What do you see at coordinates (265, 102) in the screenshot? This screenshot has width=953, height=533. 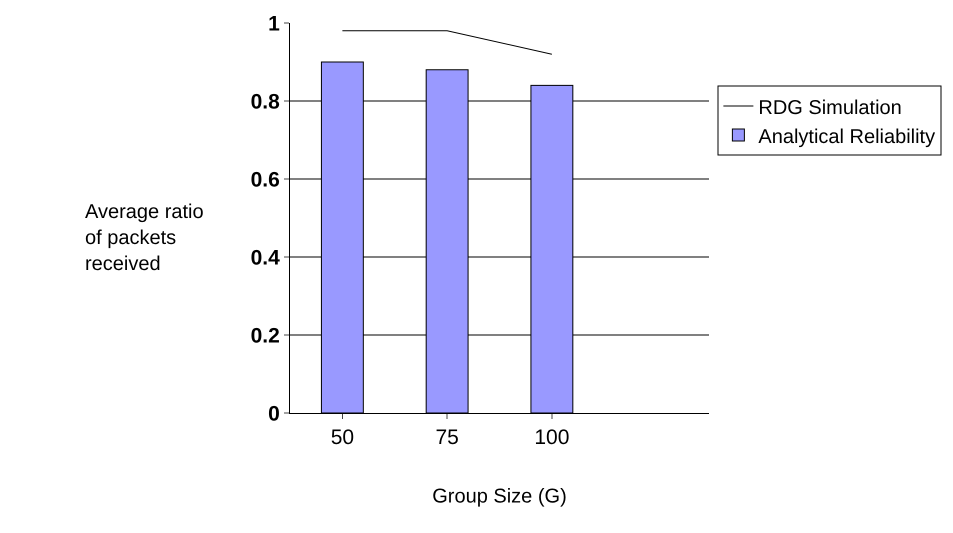 I see `y-tick-label: 0.8` at bounding box center [265, 102].